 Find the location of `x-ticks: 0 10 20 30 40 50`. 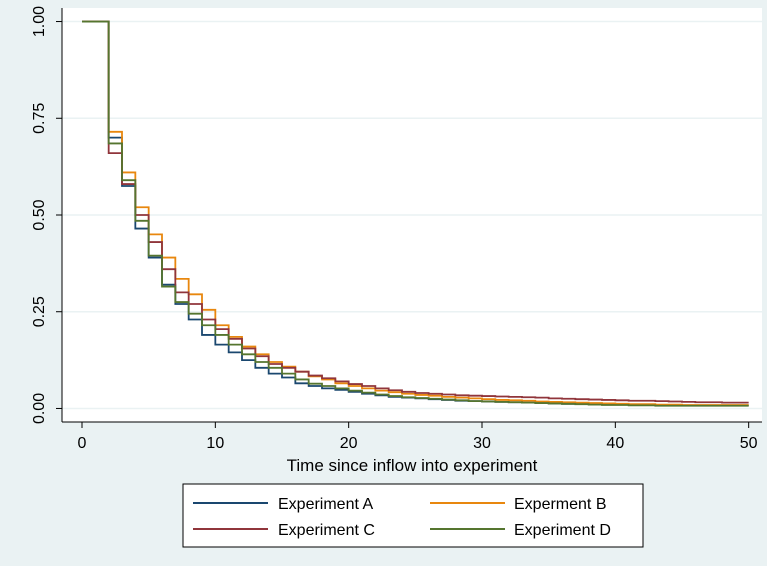

x-ticks: 0 10 20 30 40 50 is located at coordinates (418, 437).